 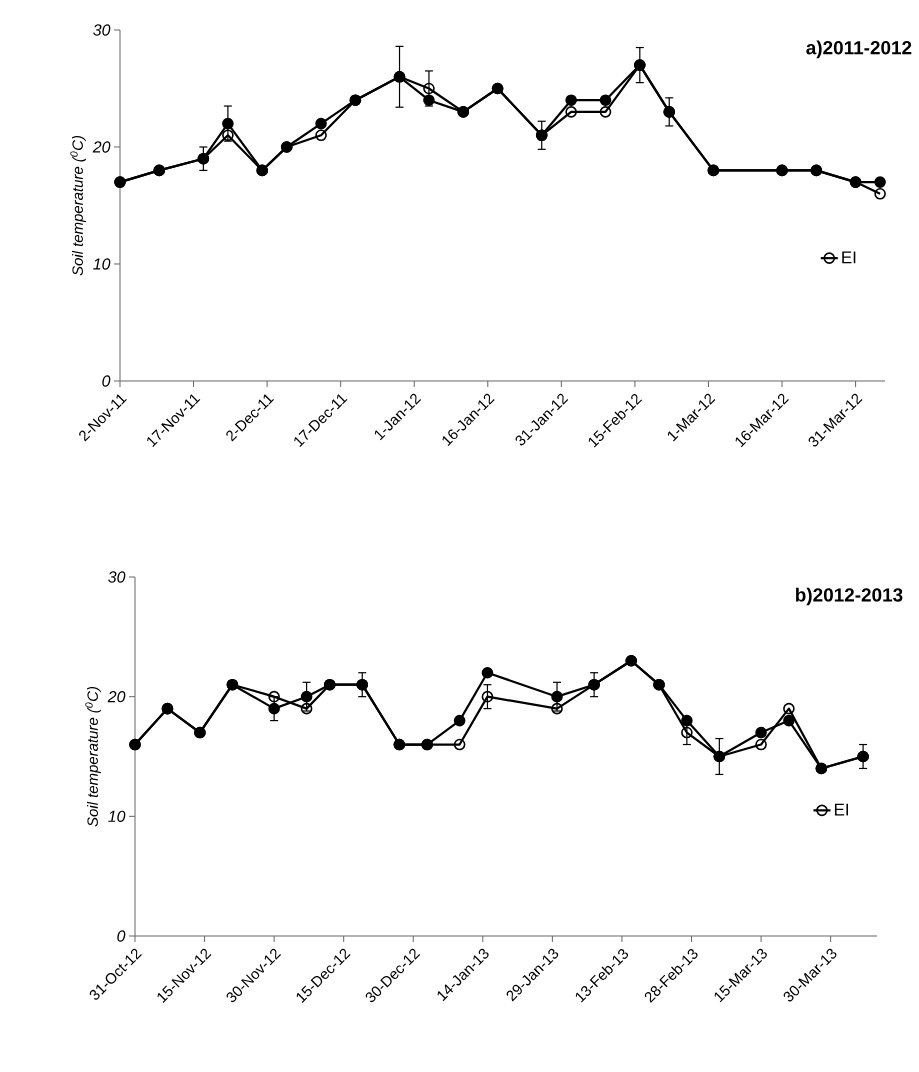 I want to click on text: a)2011-2012, so click(x=859, y=49).